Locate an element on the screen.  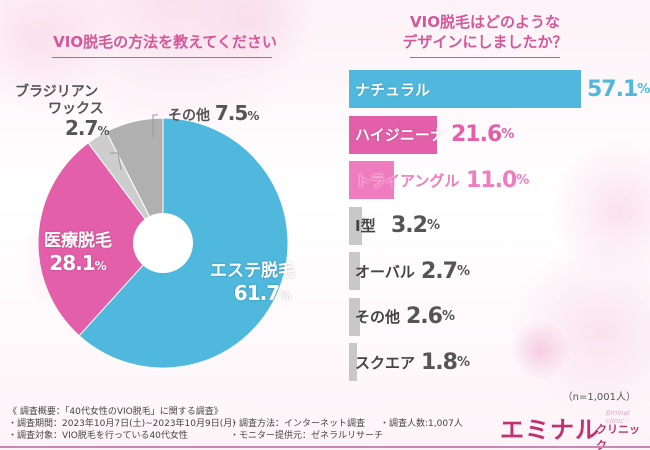
pie-title-underline is located at coordinates (162, 57).